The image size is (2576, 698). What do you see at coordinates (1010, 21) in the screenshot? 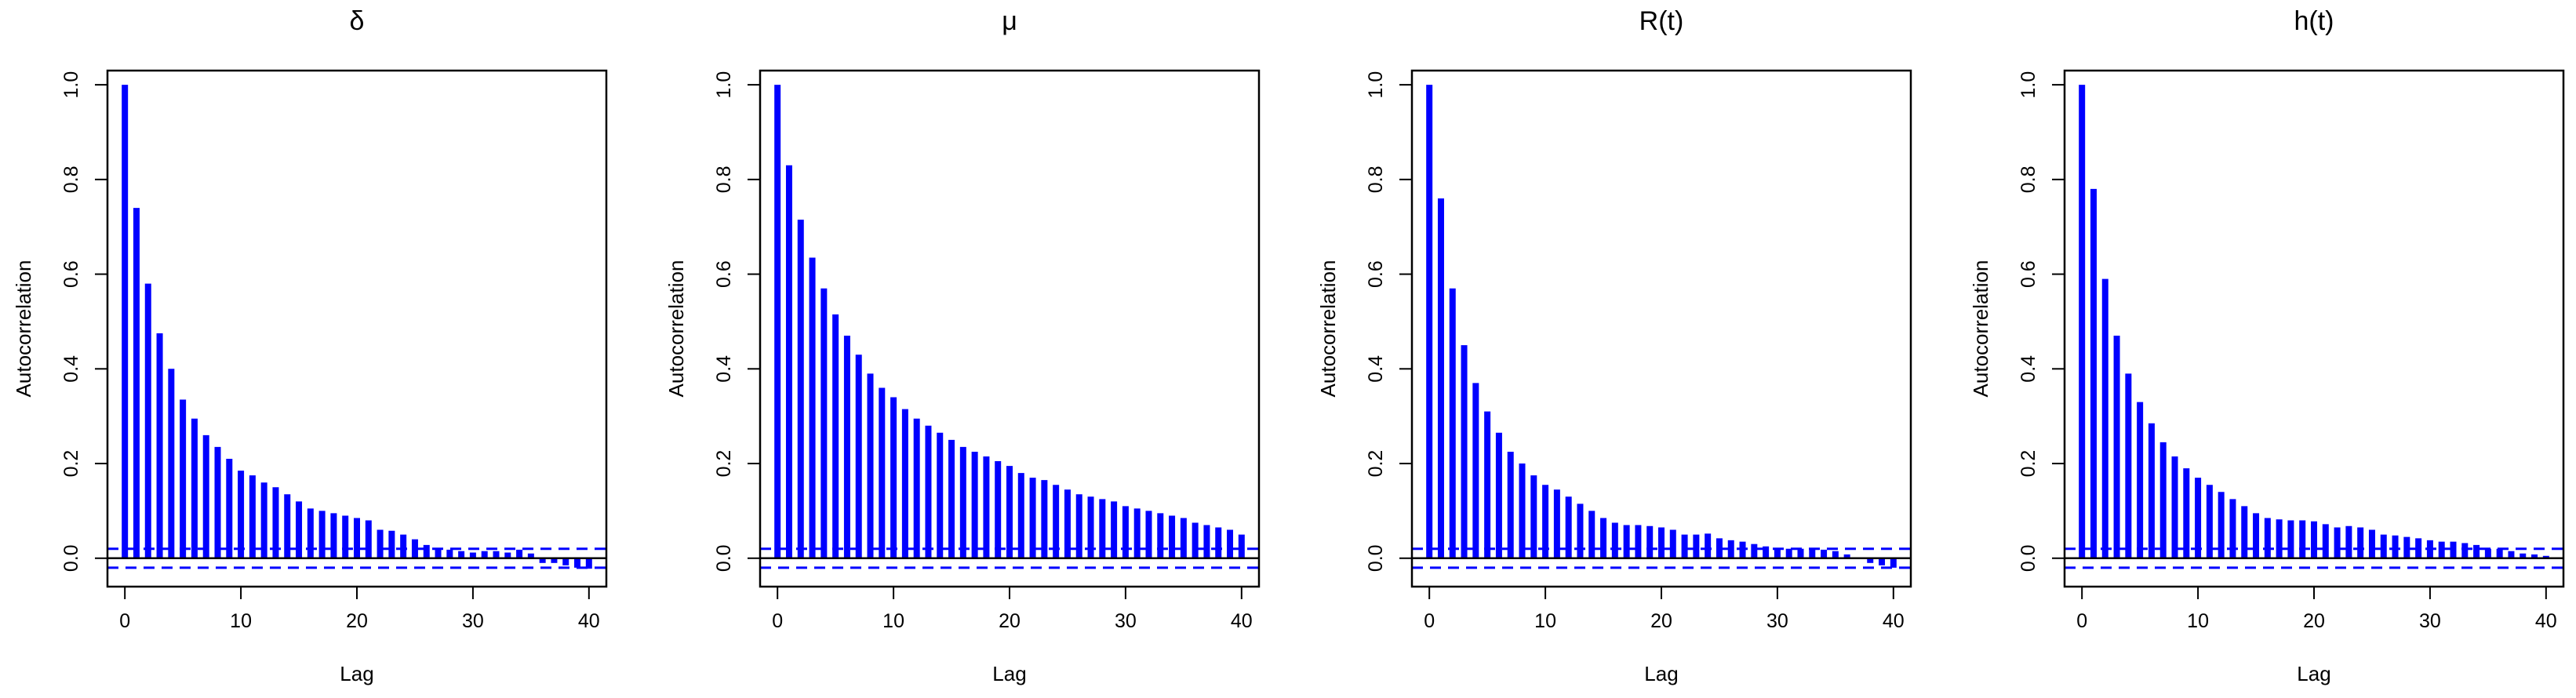
I see `panel-title: μ` at bounding box center [1010, 21].